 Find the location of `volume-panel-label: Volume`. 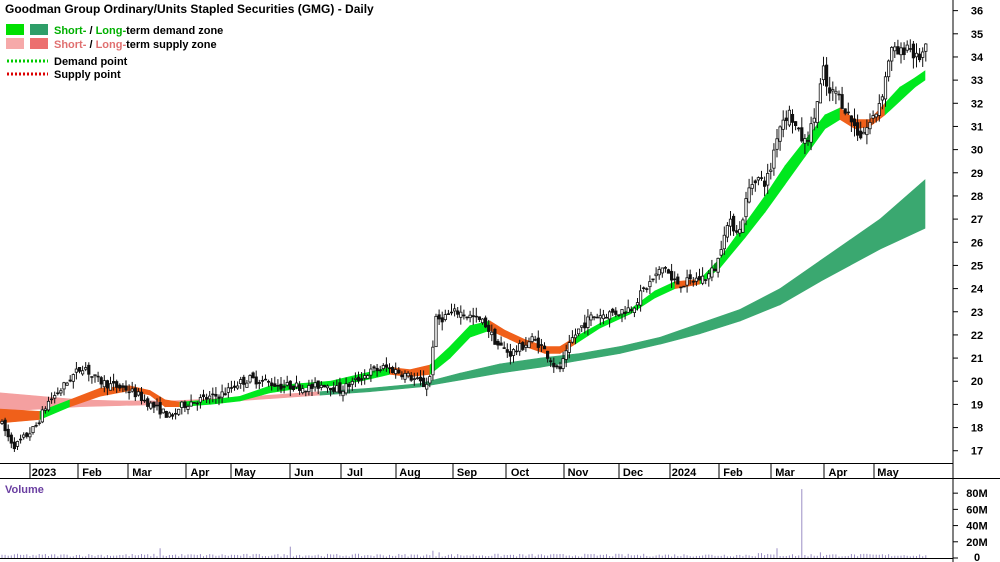

volume-panel-label: Volume is located at coordinates (24, 490).